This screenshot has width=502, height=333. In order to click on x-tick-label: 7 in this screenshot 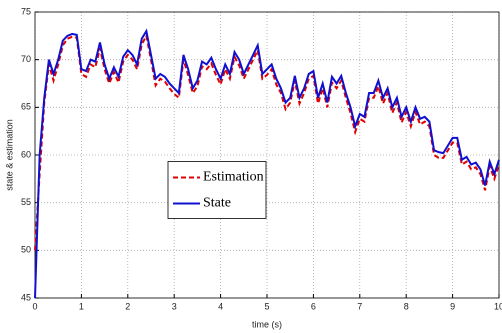, I will do `click(359, 306)`.